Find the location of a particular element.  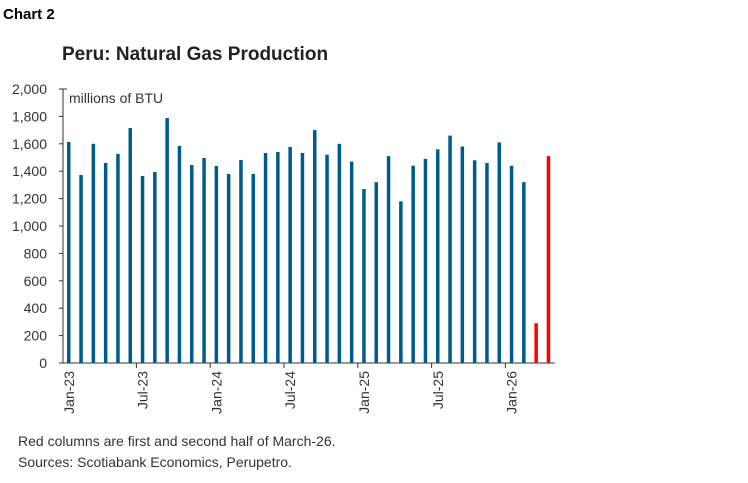

y-tick-label: 2,000 is located at coordinates (29, 89).